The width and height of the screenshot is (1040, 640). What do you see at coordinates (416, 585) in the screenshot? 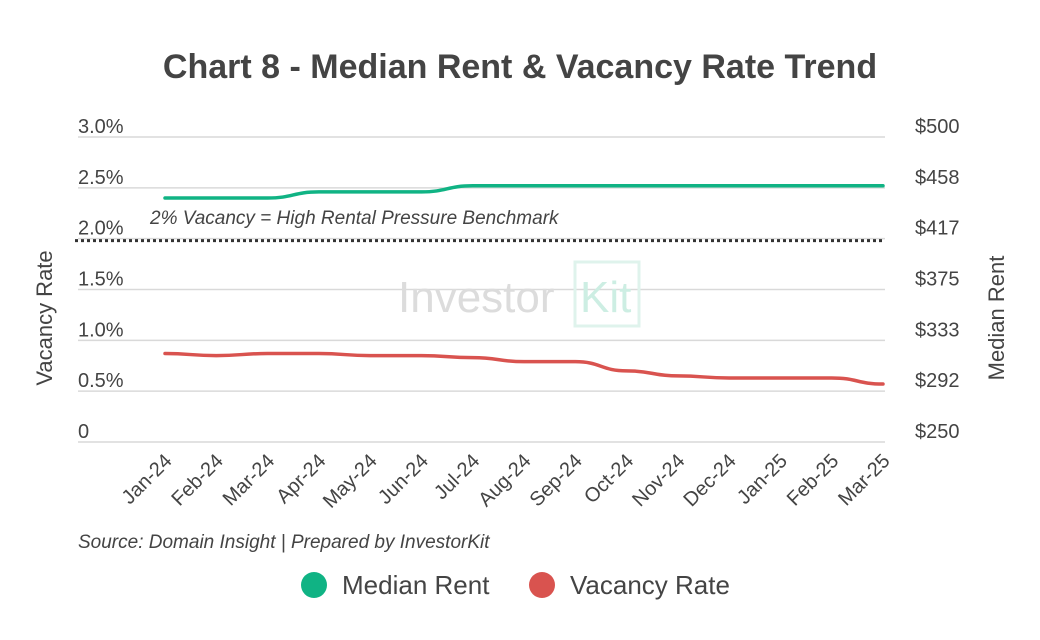
I see `legend-label-median-rent: Median Rent` at bounding box center [416, 585].